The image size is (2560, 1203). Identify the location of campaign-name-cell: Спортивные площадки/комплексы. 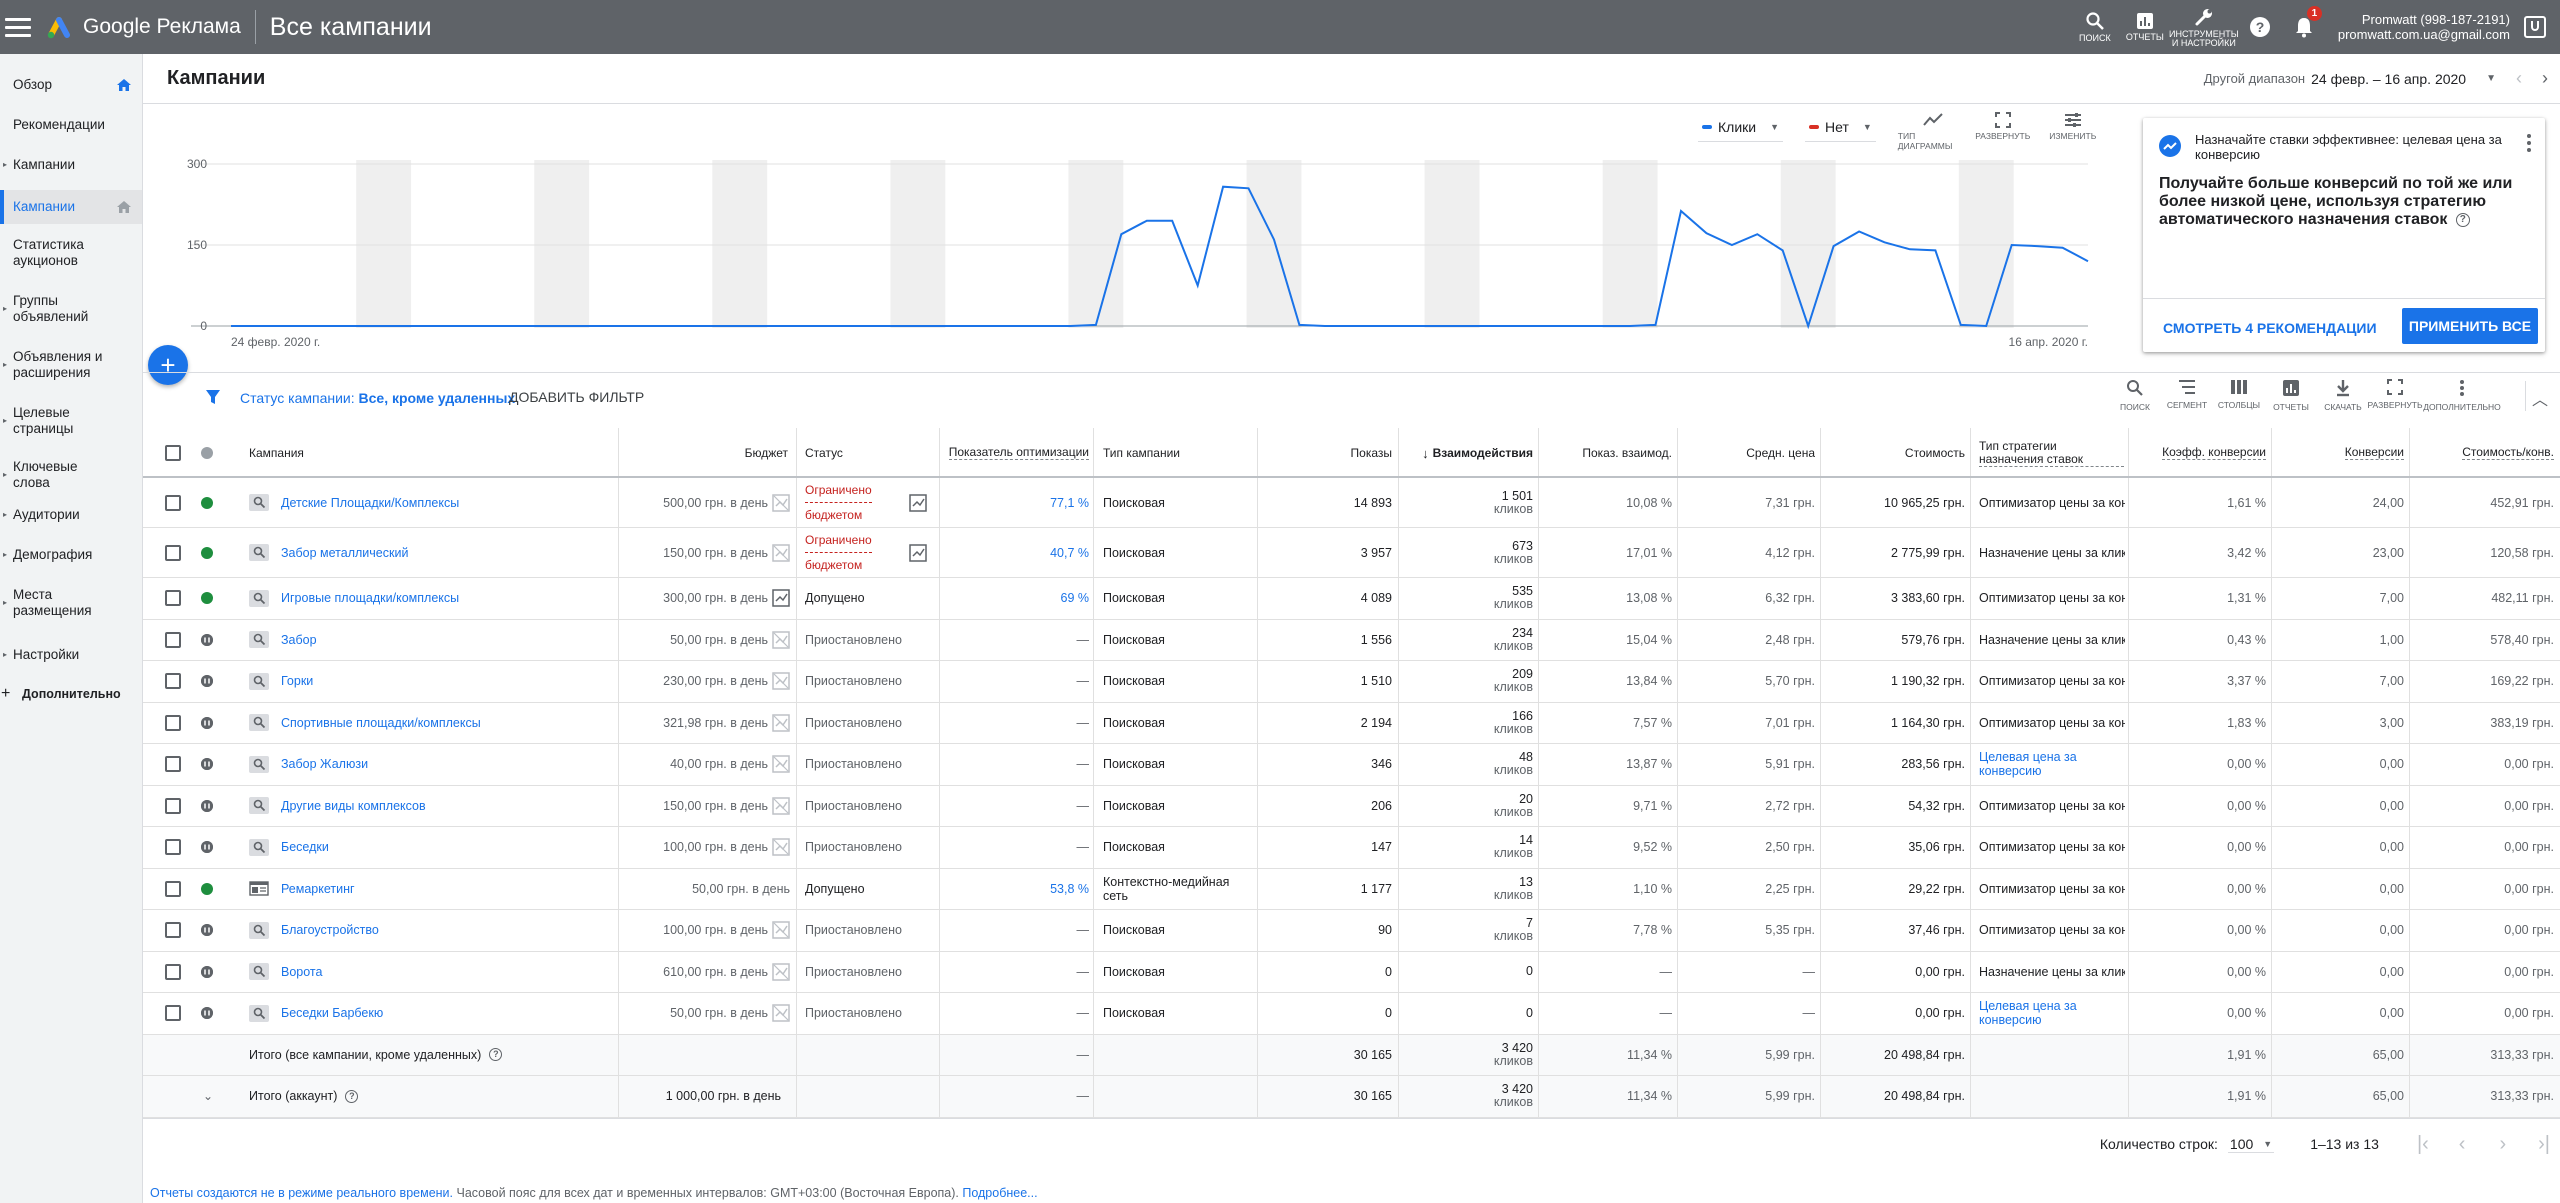
(446, 723).